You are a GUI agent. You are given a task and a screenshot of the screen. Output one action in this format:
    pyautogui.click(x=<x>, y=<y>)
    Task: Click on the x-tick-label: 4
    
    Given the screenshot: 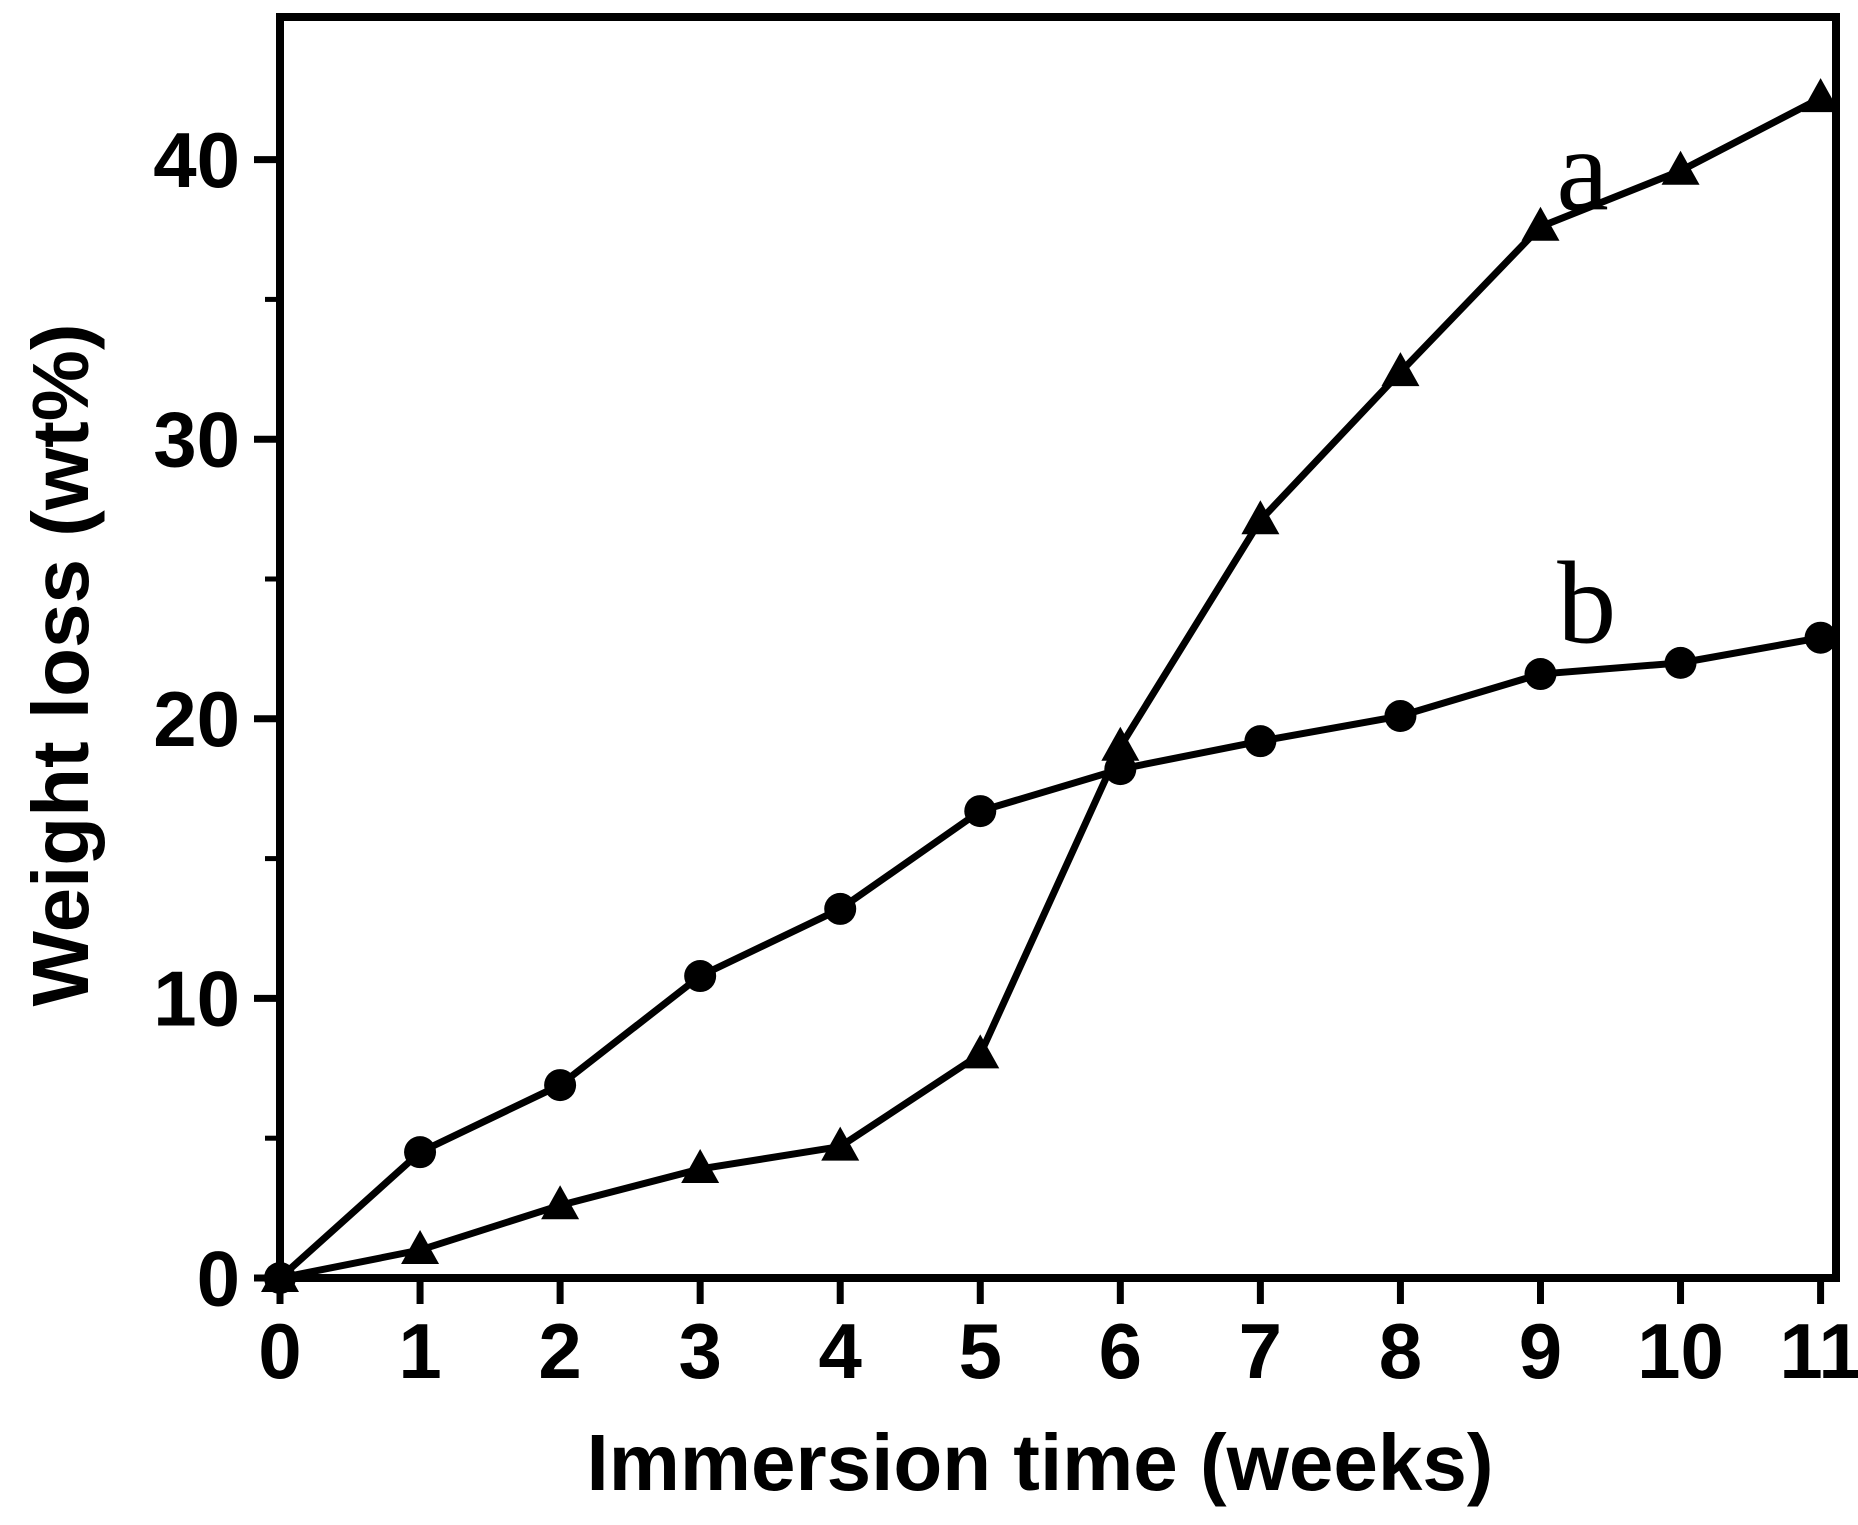 What is the action you would take?
    pyautogui.click(x=840, y=1351)
    